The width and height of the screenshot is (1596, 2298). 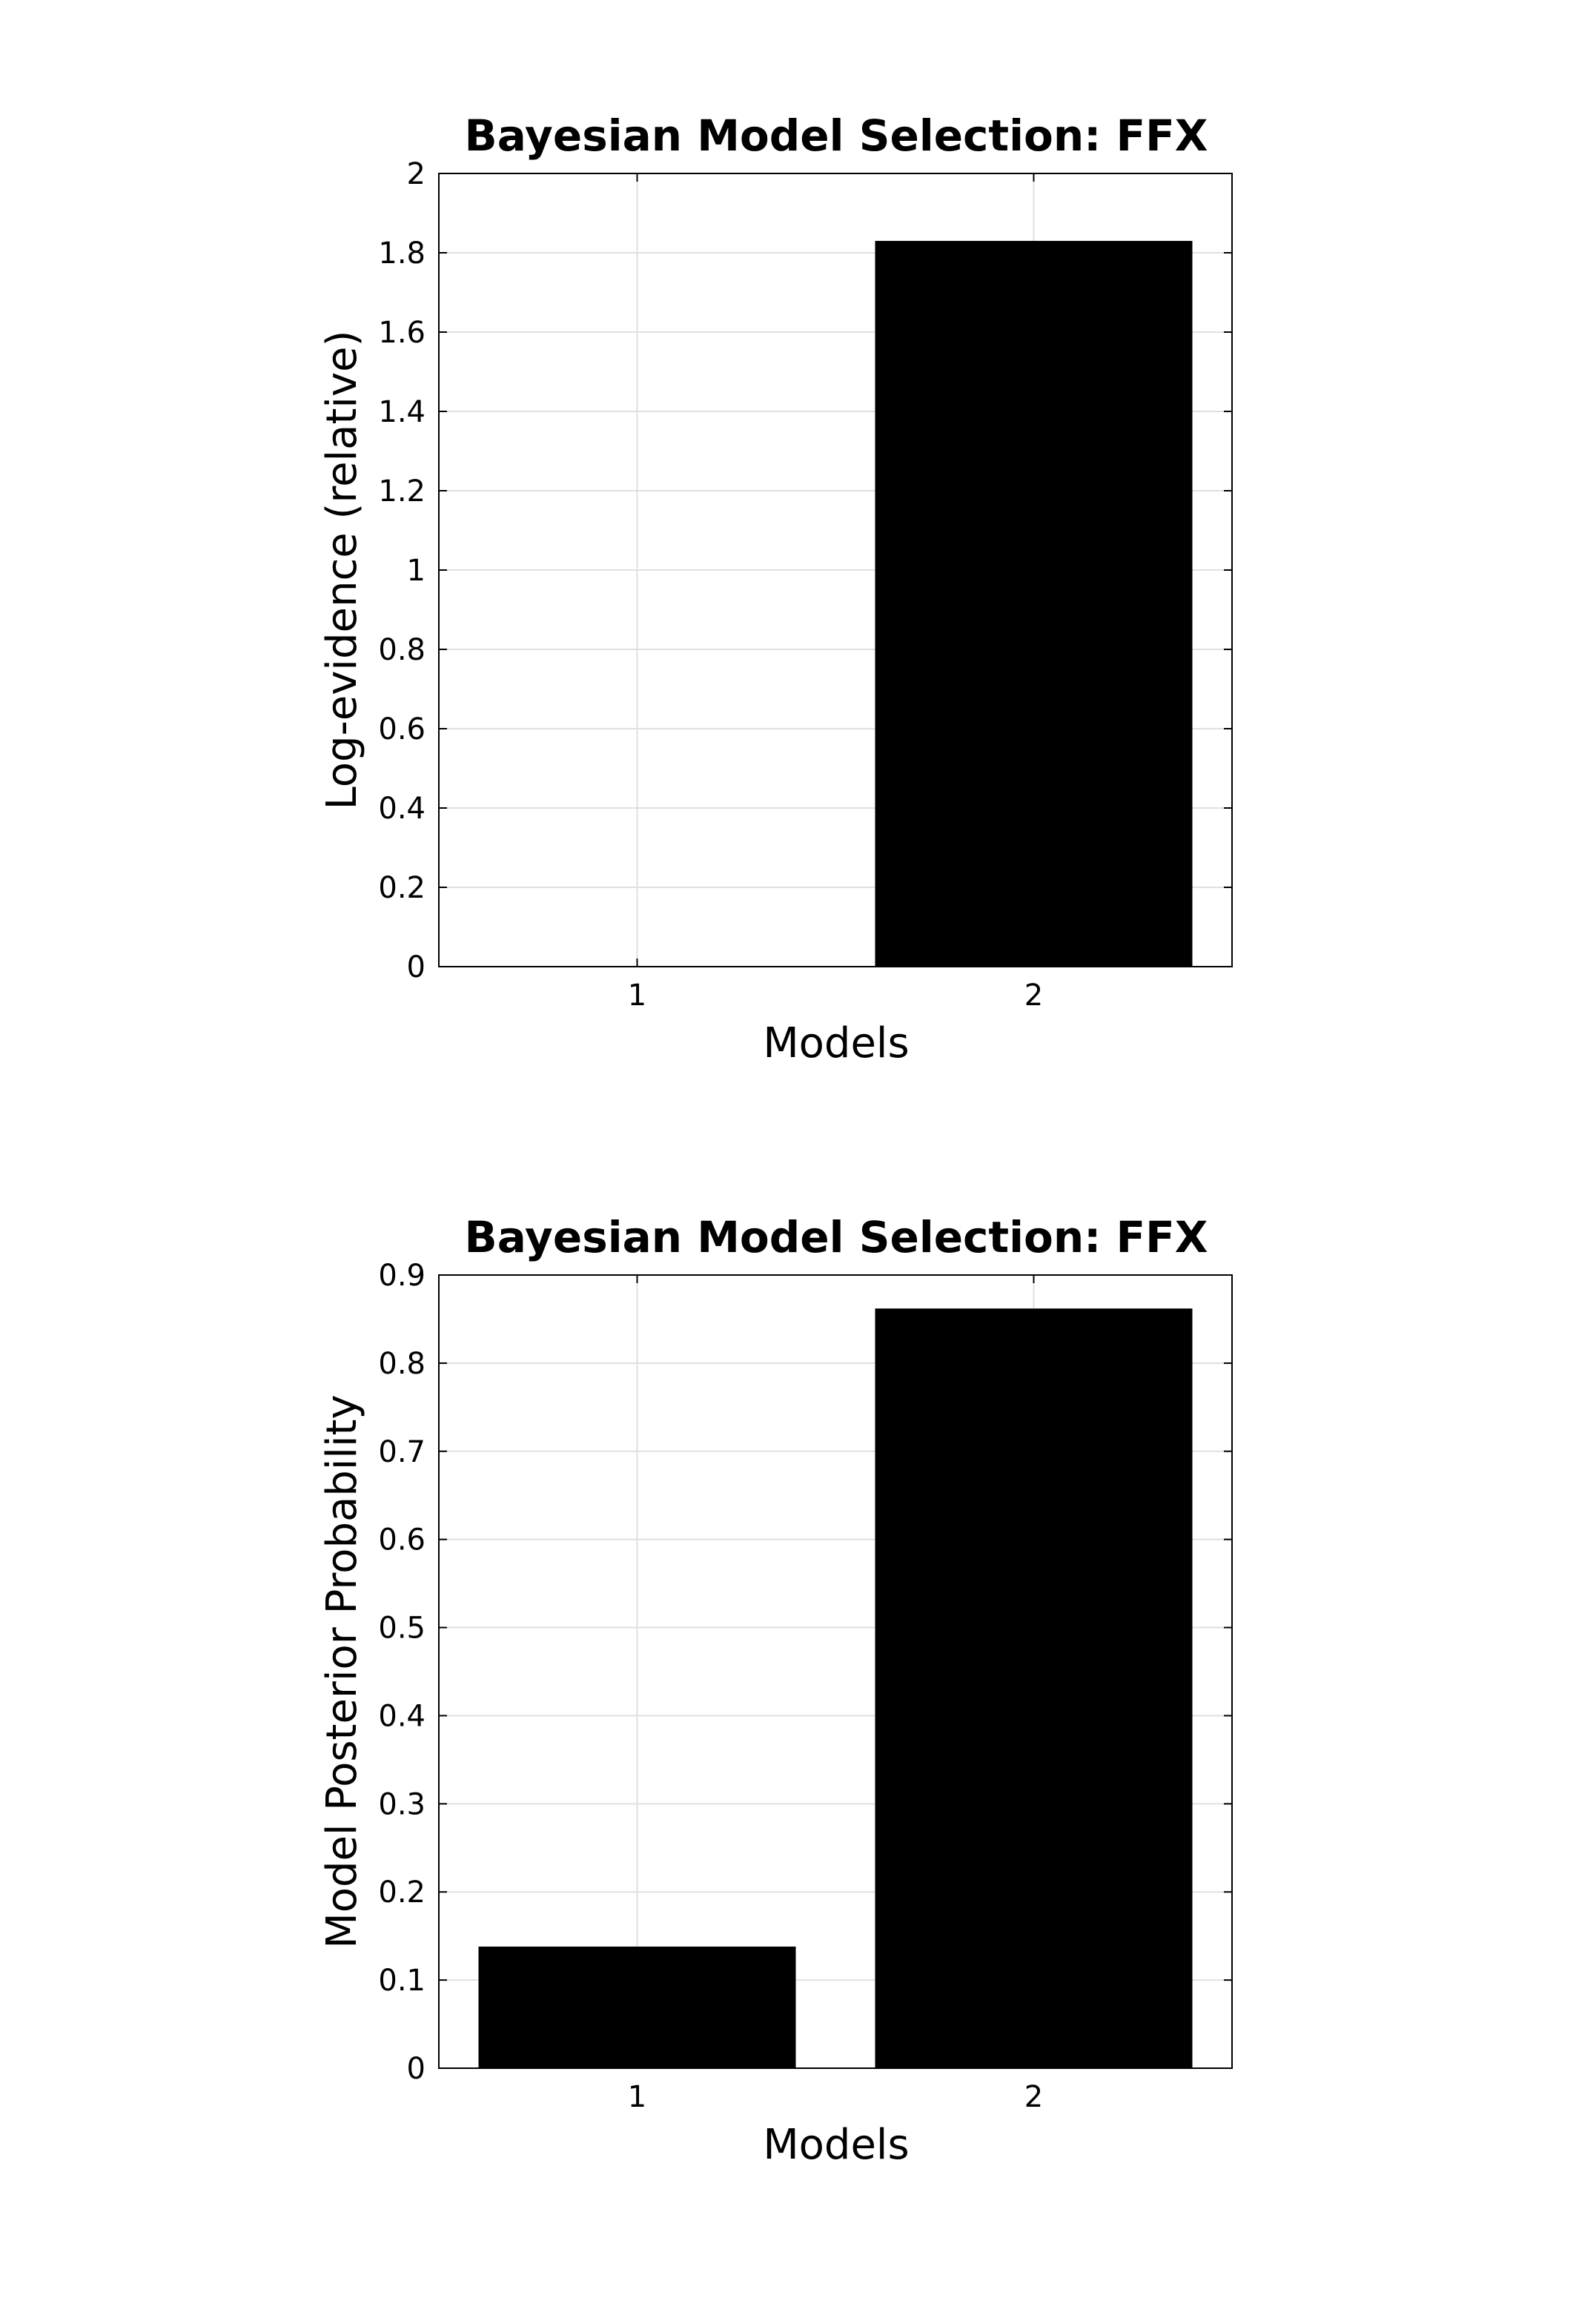 I want to click on y-tick-label: 2, so click(x=417, y=174).